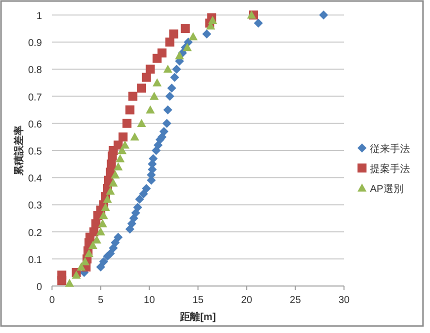 This screenshot has height=333, width=430. Describe the element at coordinates (150, 300) in the screenshot. I see `x-tick-label: 10` at that location.